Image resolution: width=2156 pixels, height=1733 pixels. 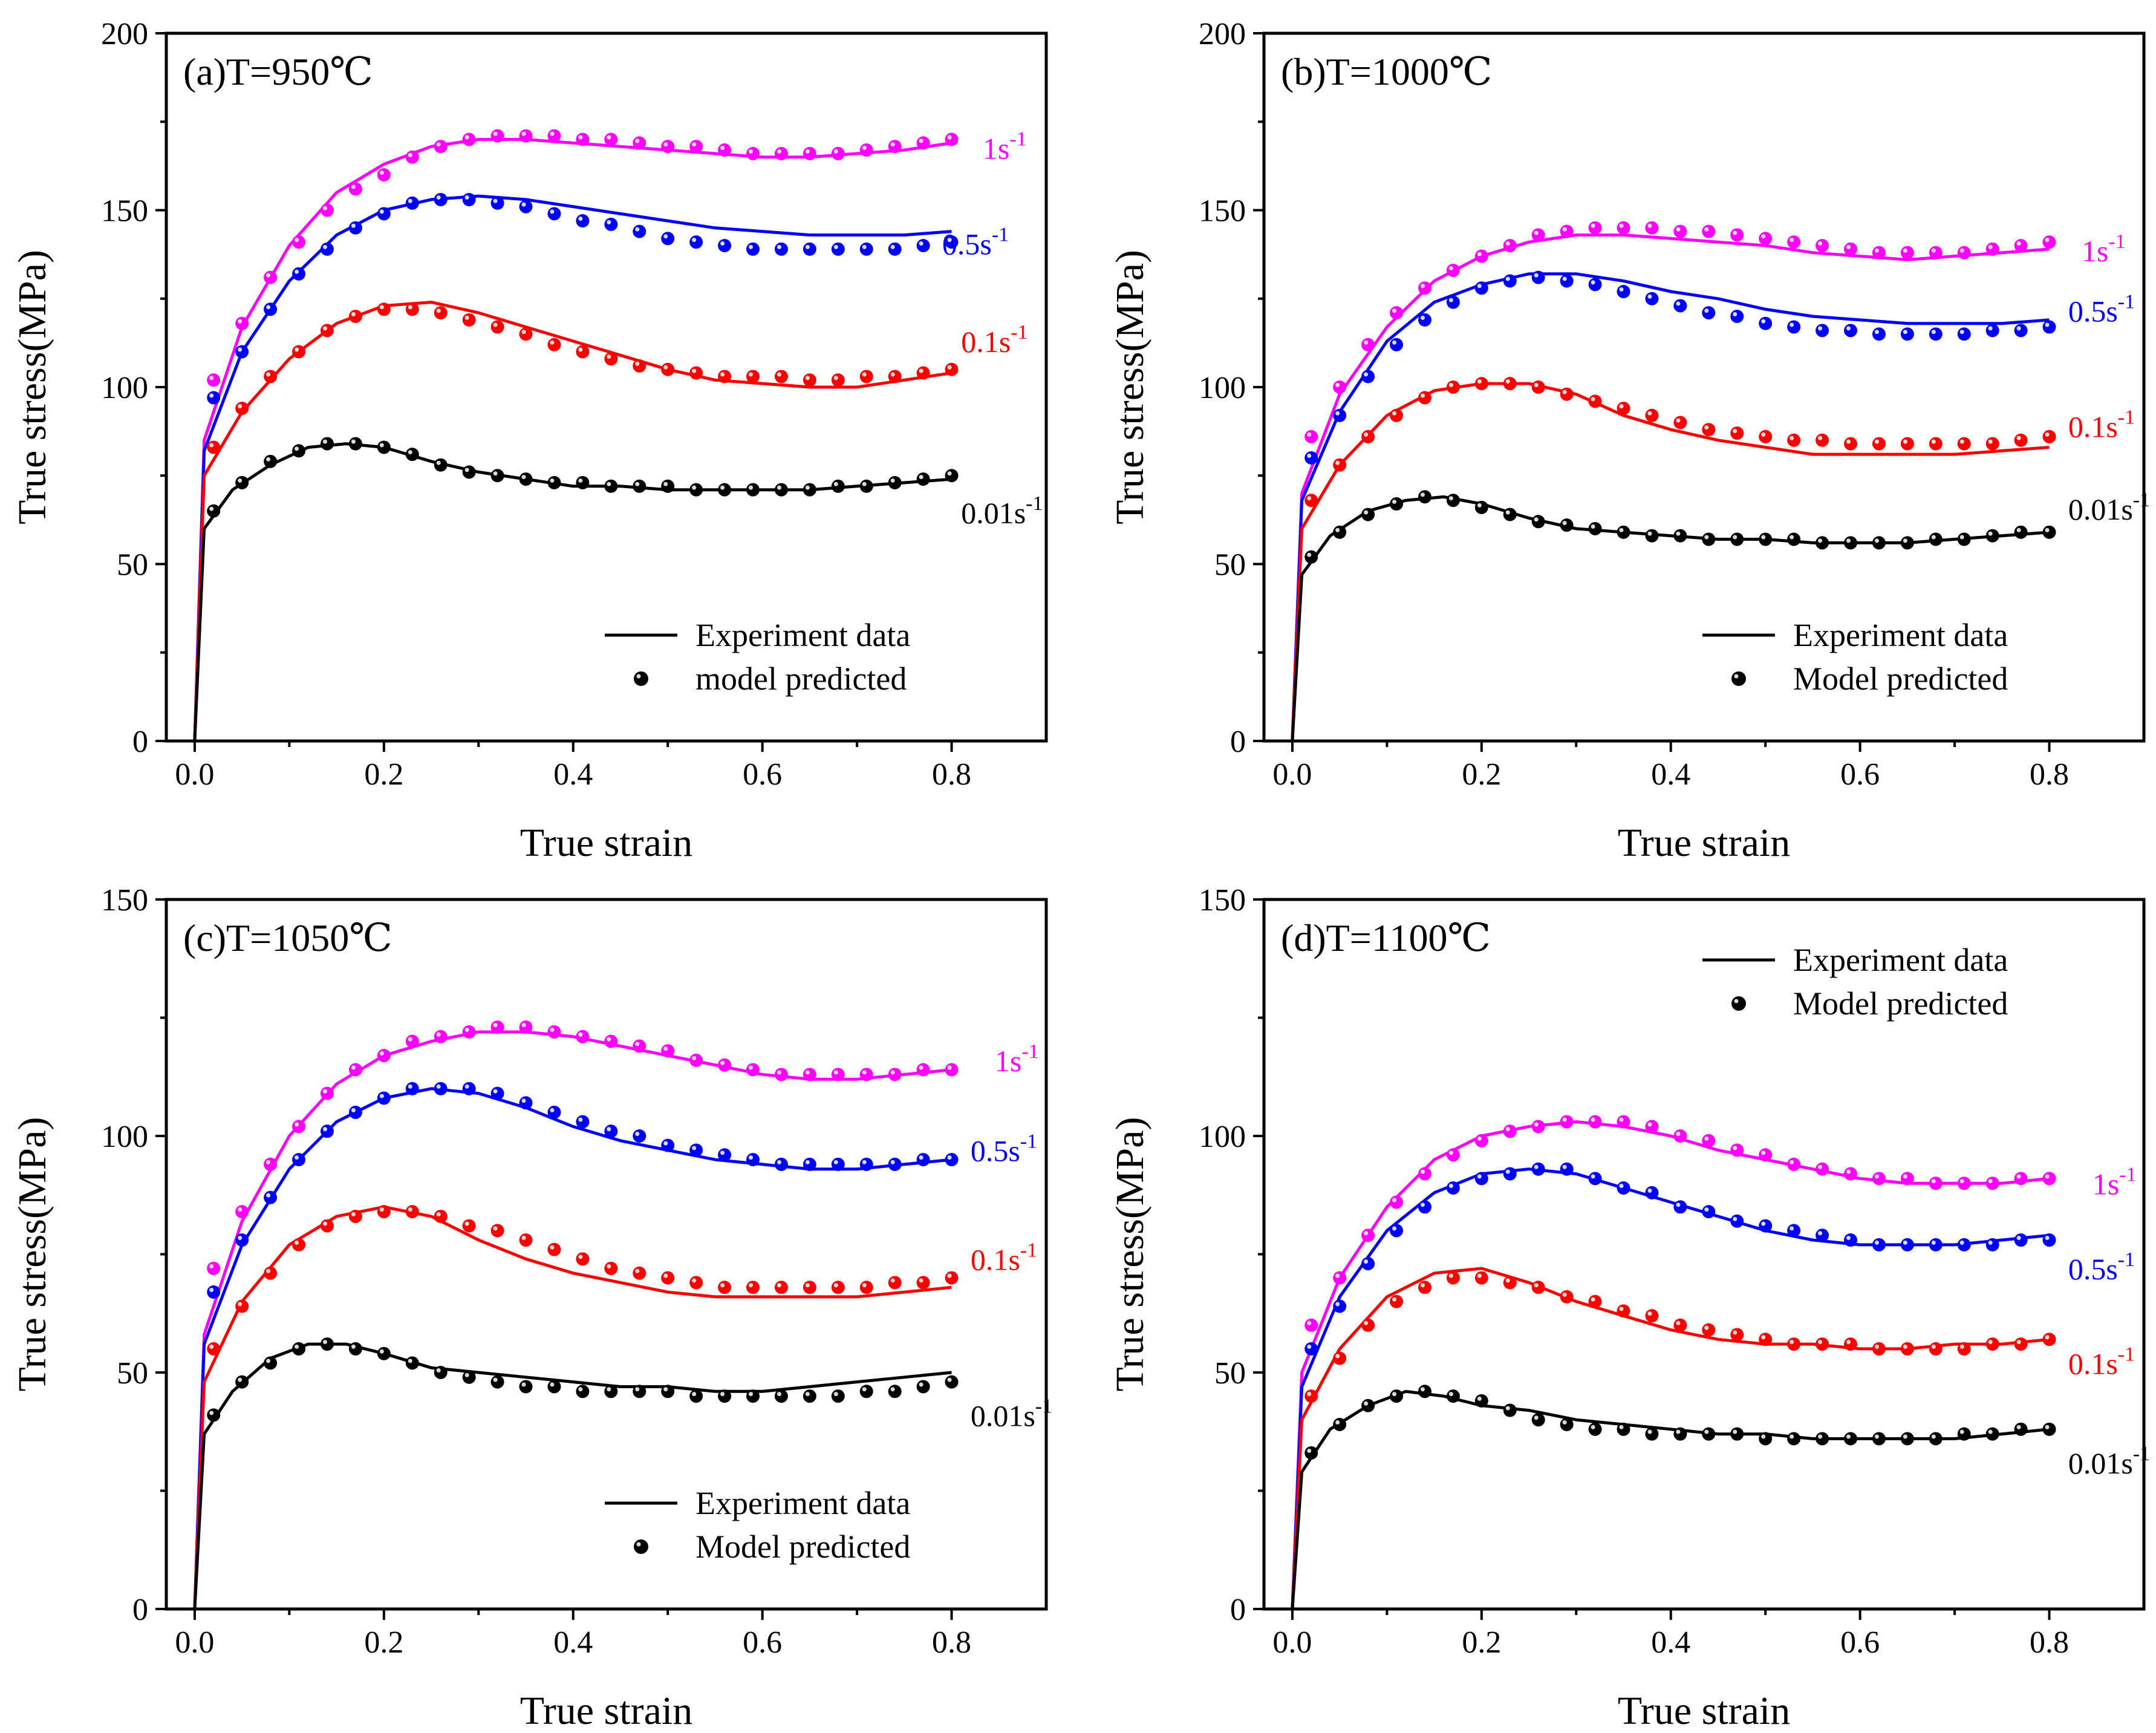 I want to click on rate-label-0.01s-1: 0.01s-1, so click(x=2109, y=1461).